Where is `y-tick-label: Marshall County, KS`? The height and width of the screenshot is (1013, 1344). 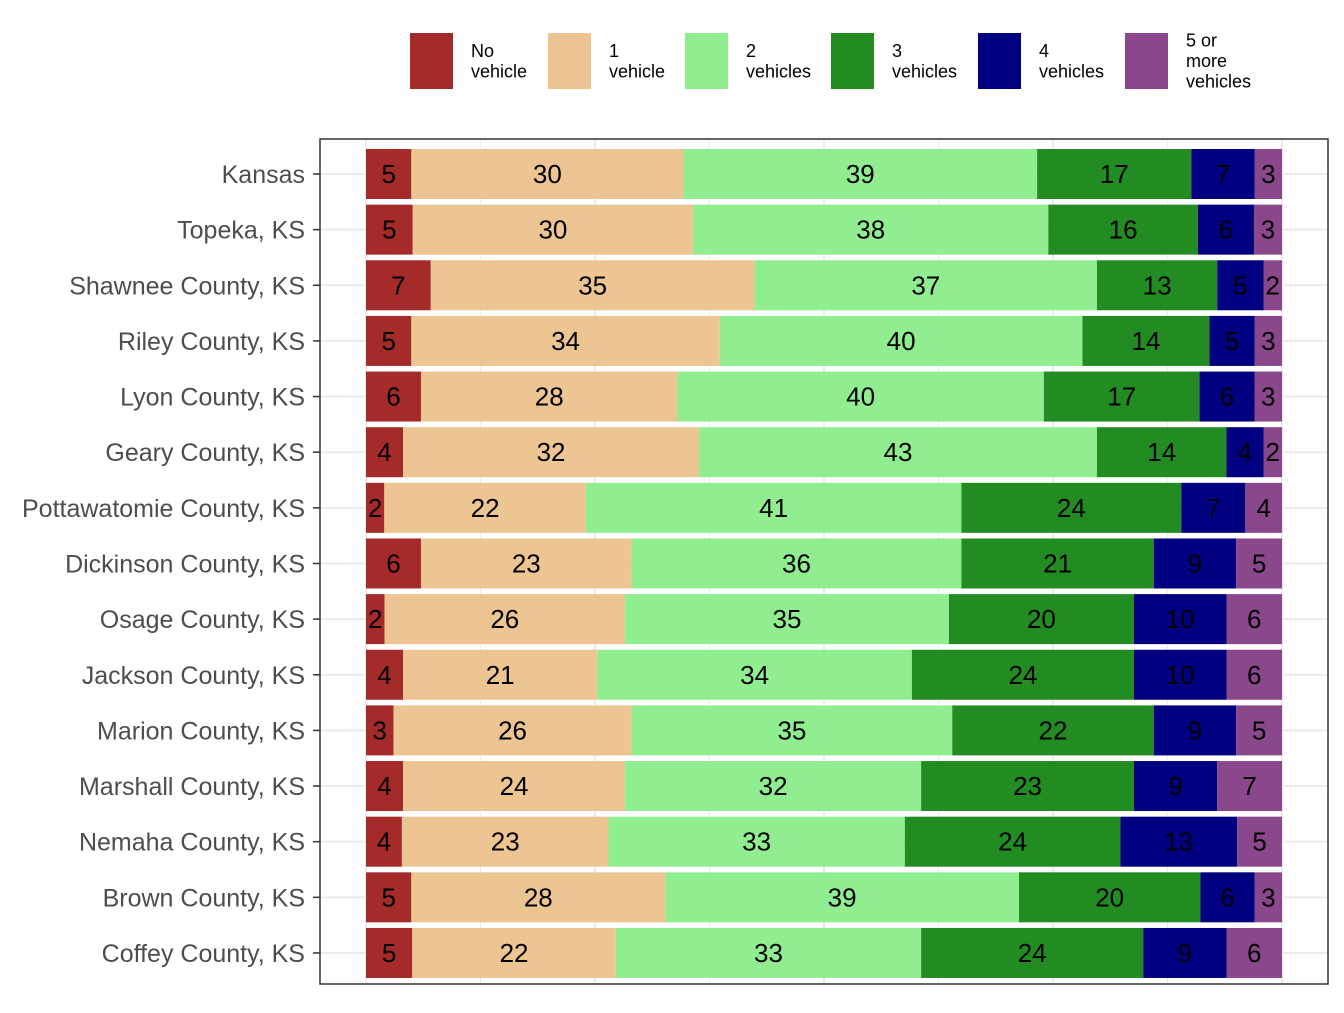
y-tick-label: Marshall County, KS is located at coordinates (192, 787).